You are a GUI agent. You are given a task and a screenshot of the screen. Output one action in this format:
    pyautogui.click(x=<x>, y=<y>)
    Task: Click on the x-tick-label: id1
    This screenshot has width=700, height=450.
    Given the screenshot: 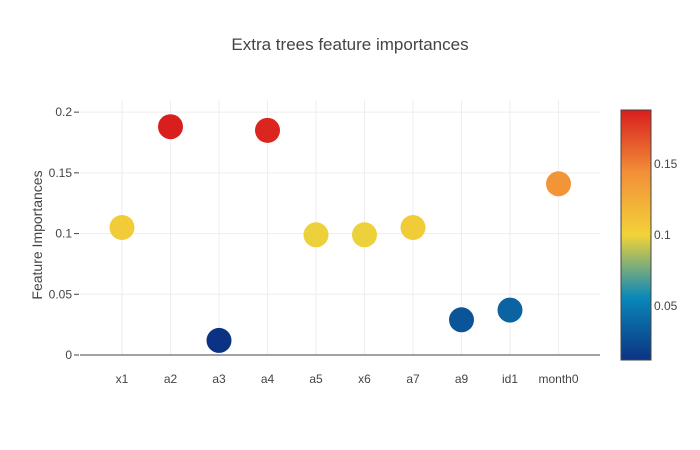 What is the action you would take?
    pyautogui.click(x=510, y=379)
    